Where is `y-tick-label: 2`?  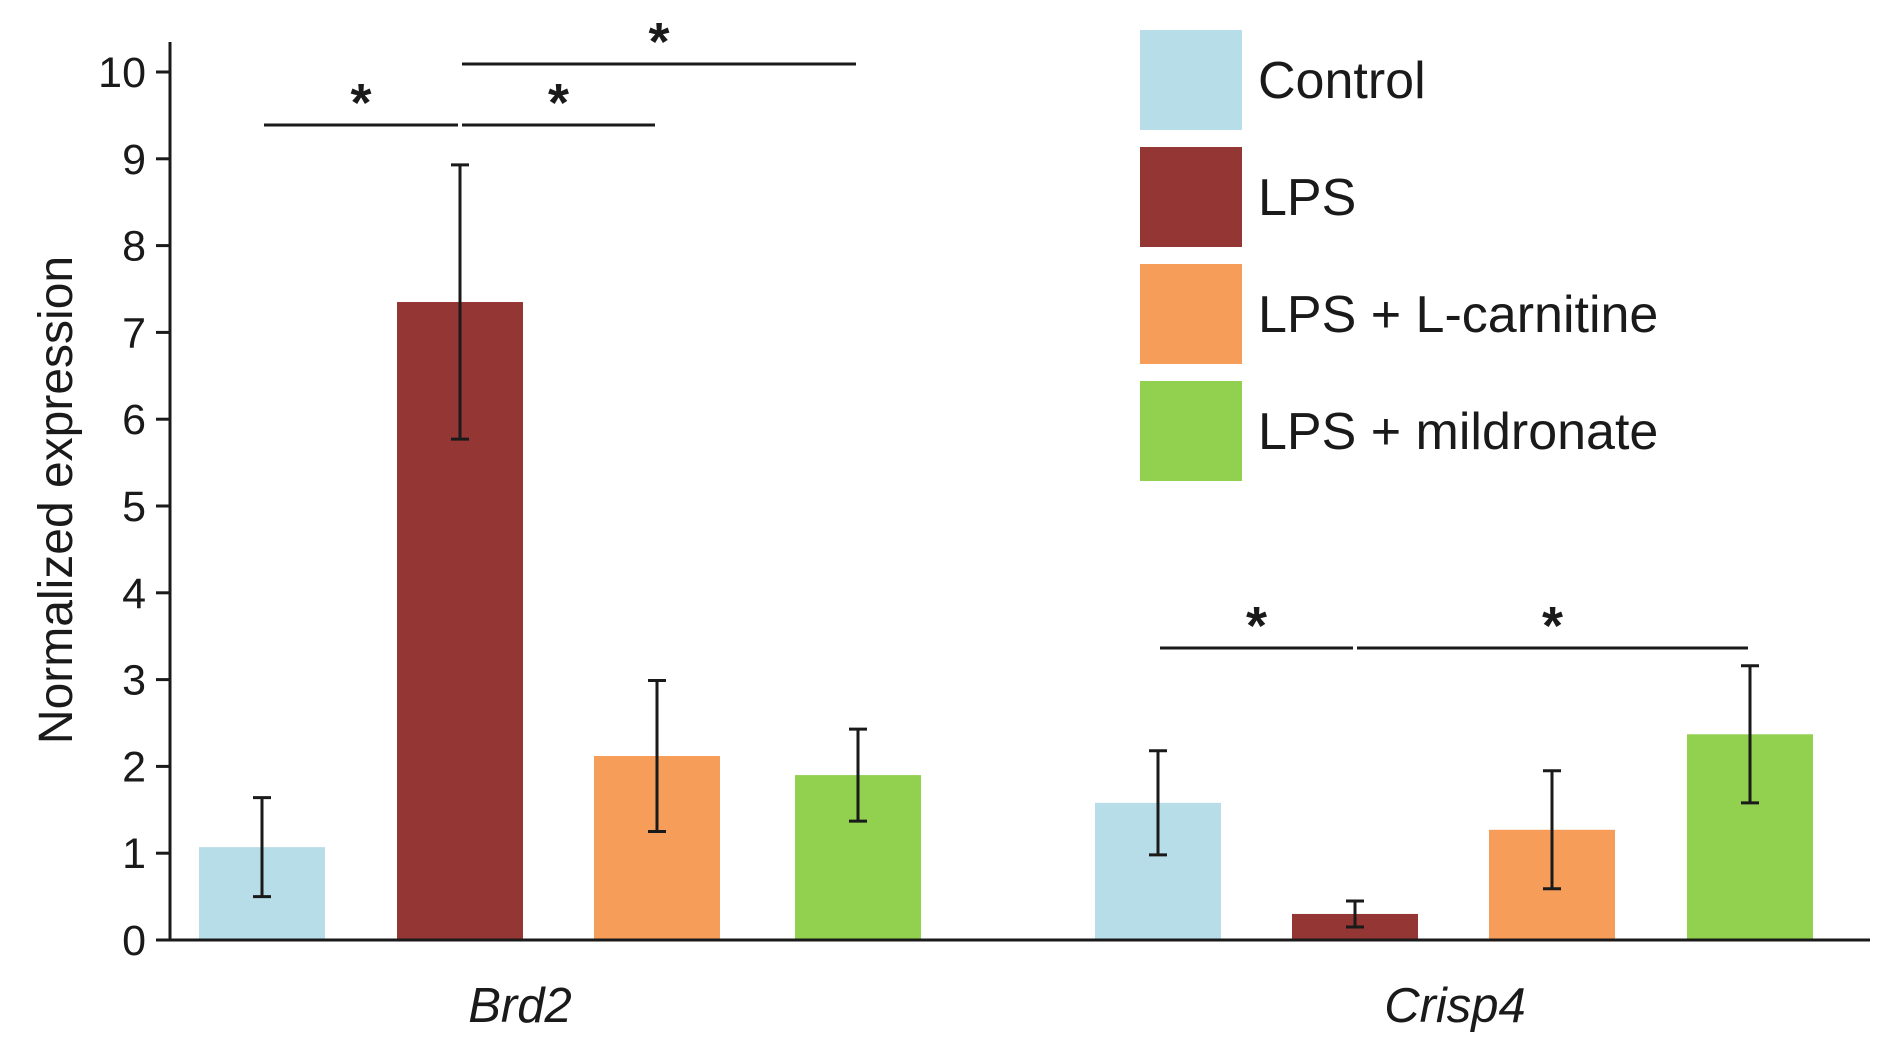
y-tick-label: 2 is located at coordinates (134, 767).